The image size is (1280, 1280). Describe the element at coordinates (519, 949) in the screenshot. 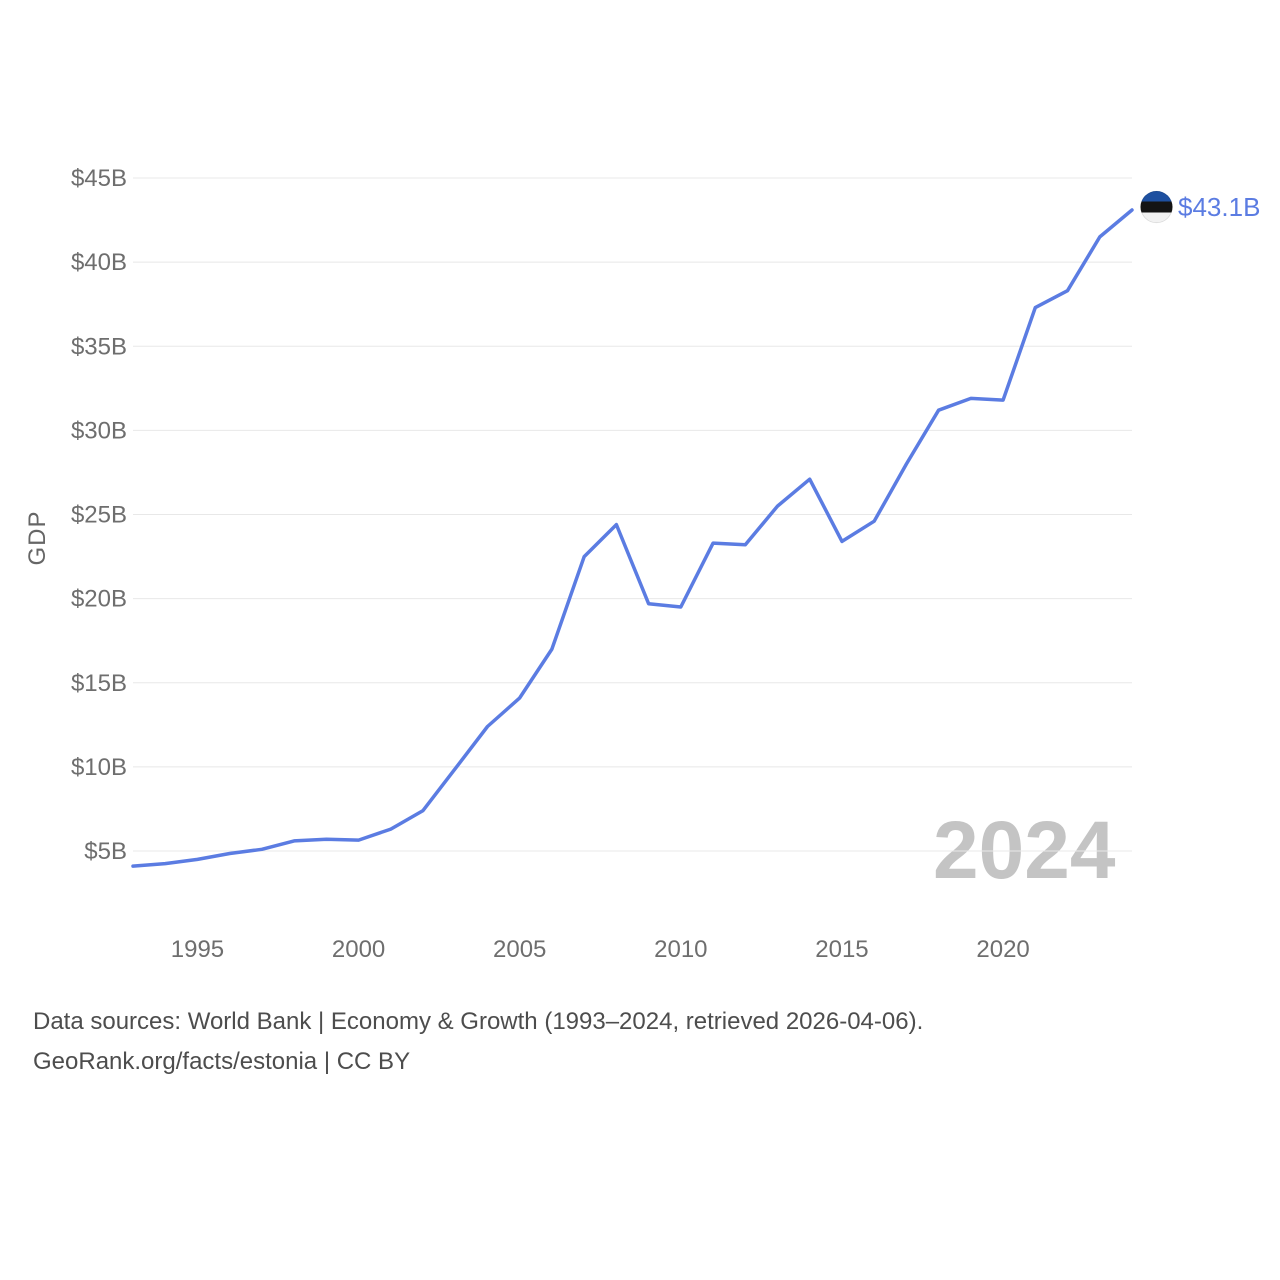

I see `x-tick-label: 2005` at that location.